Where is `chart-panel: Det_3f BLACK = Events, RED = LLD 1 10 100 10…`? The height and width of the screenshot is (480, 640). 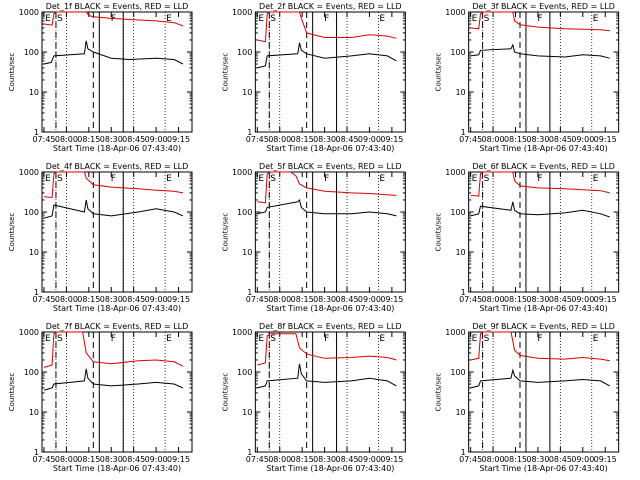
chart-panel: Det_3f BLACK = Events, RED = LLD 1 10 100 10… is located at coordinates (527, 77).